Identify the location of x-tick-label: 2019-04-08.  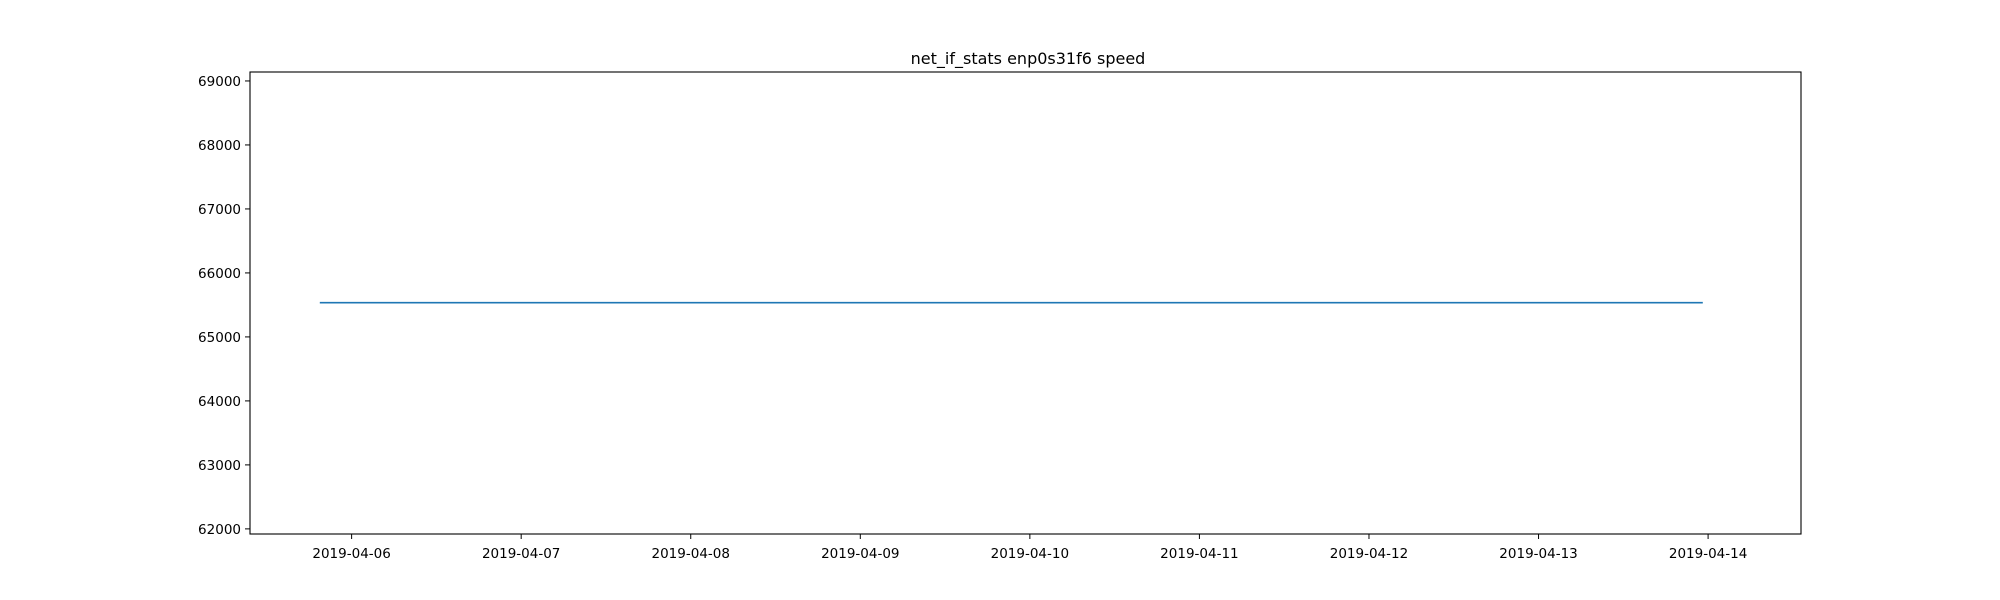
(691, 554).